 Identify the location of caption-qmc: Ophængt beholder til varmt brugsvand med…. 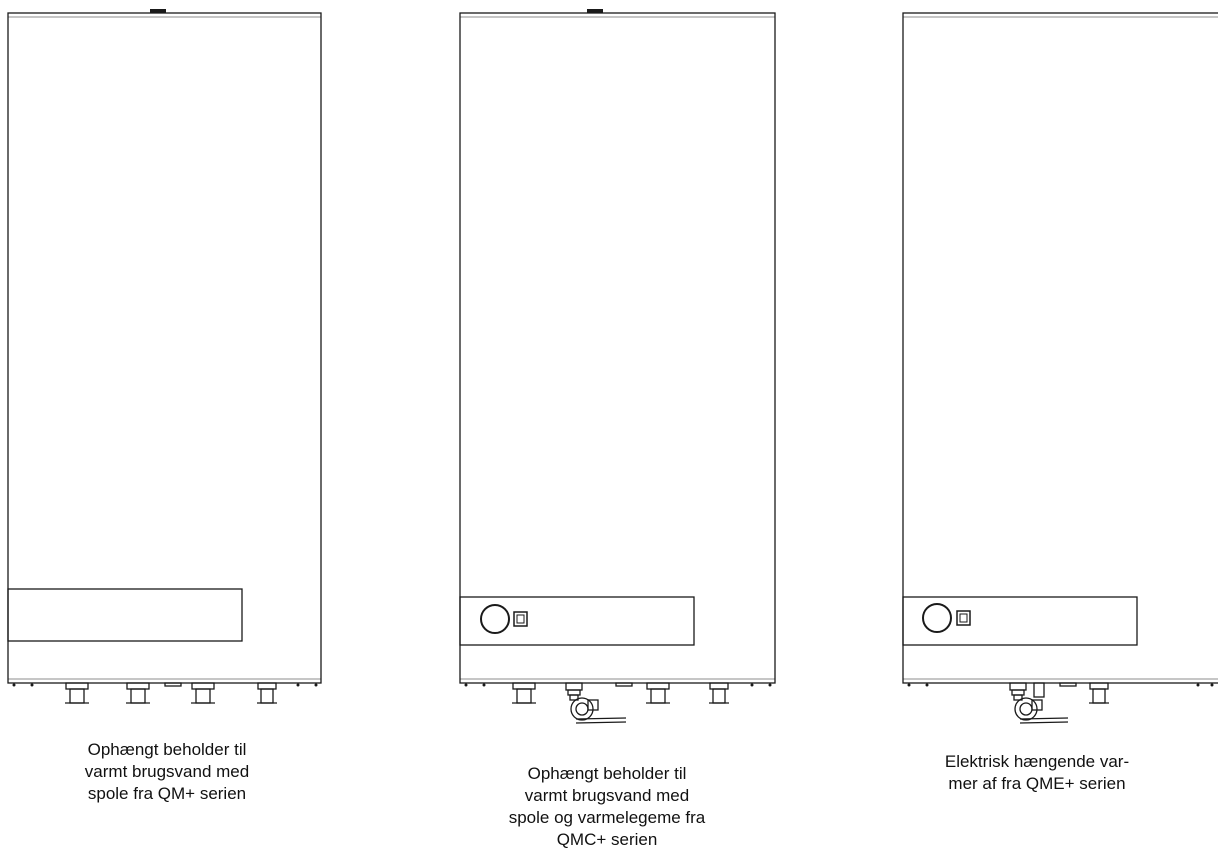
(607, 807).